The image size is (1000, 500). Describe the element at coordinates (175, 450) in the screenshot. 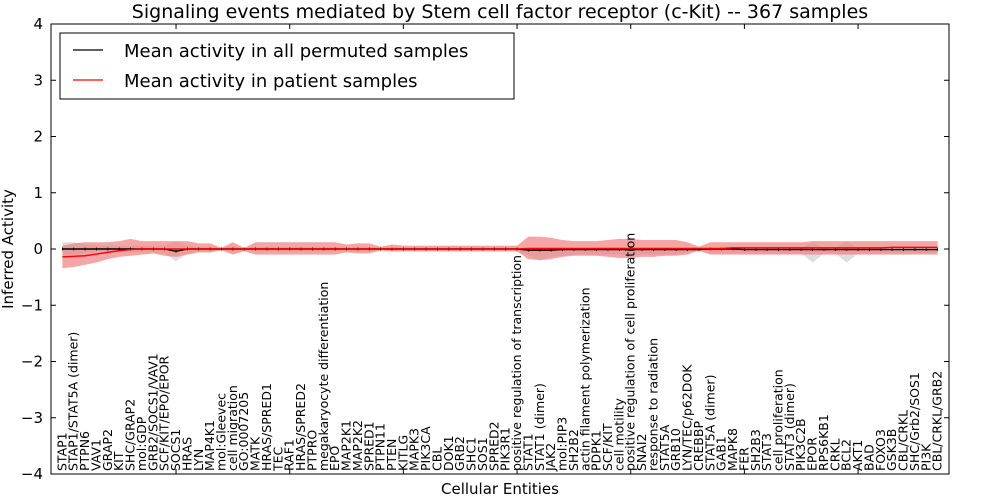

I see `x-tick-label: SOCS1` at that location.